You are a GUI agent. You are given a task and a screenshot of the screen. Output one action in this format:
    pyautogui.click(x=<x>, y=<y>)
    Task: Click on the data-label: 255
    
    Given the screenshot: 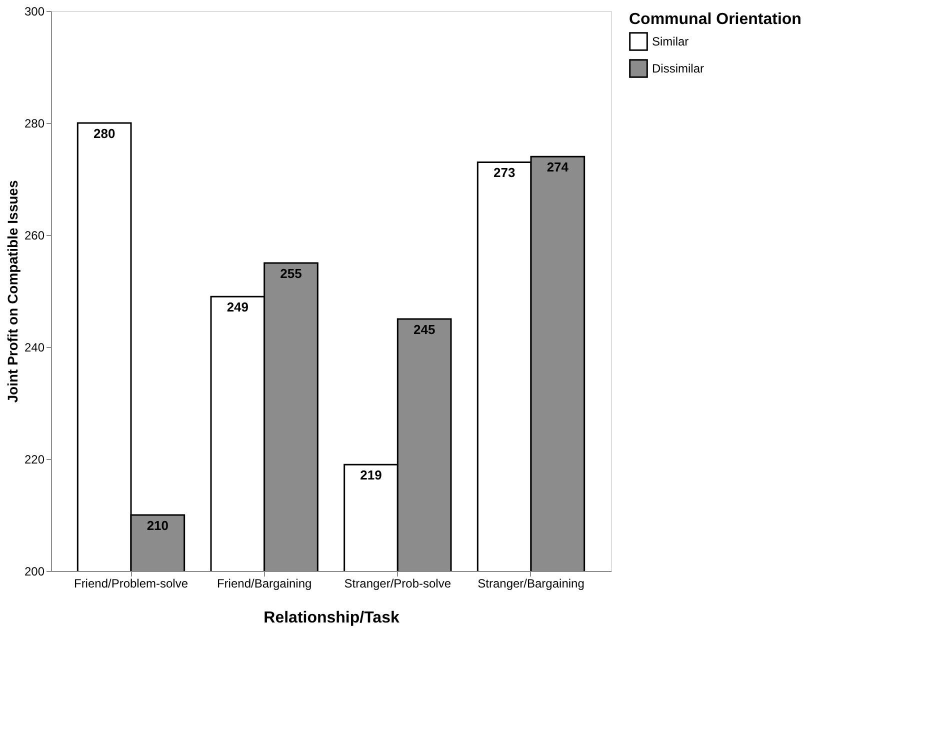 What is the action you would take?
    pyautogui.click(x=291, y=273)
    